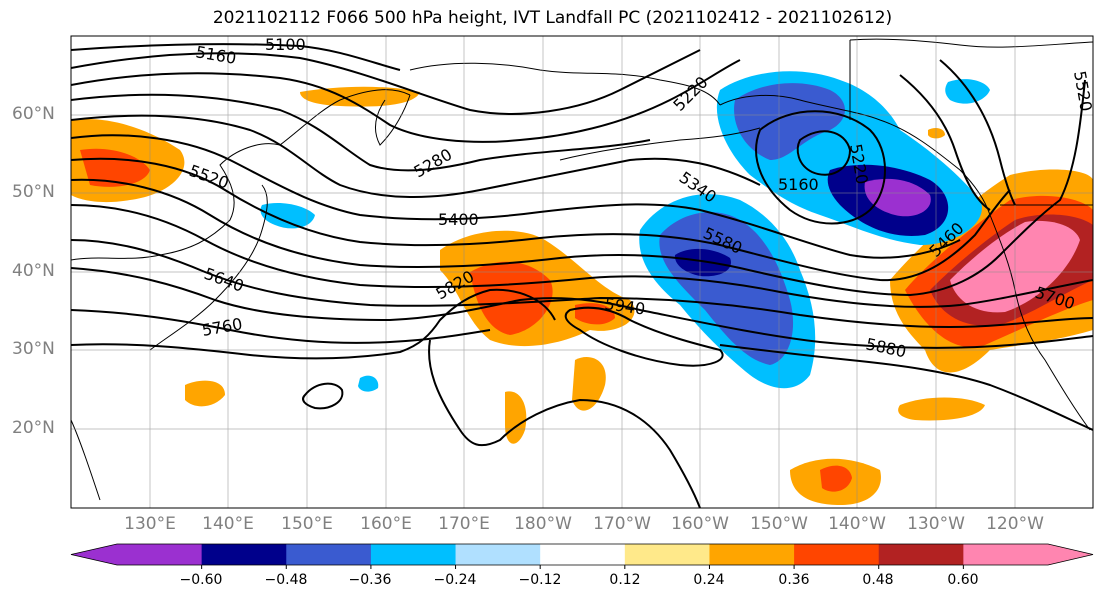 This screenshot has width=1105, height=601. What do you see at coordinates (386, 524) in the screenshot?
I see `lon-label: 160°E` at bounding box center [386, 524].